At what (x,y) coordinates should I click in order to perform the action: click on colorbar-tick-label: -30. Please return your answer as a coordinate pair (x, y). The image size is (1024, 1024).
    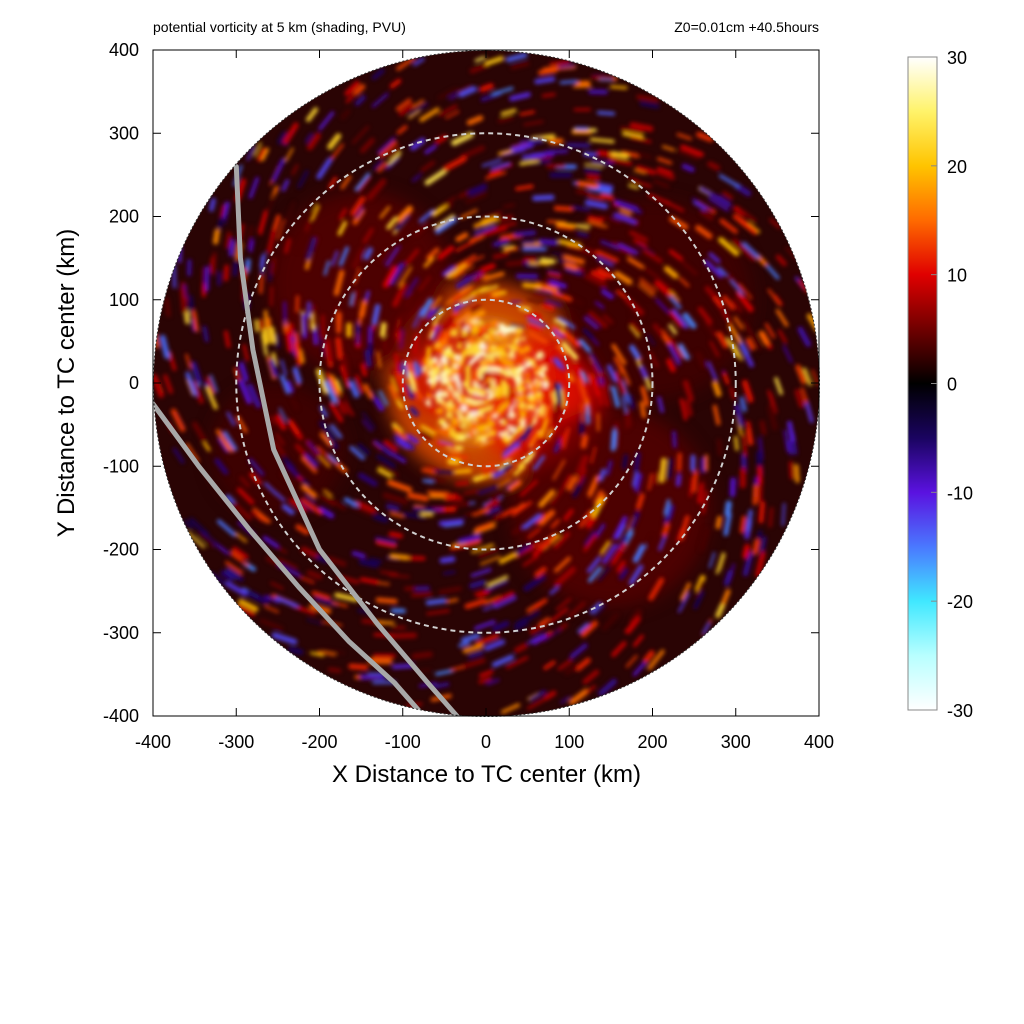
    Looking at the image, I should click on (960, 711).